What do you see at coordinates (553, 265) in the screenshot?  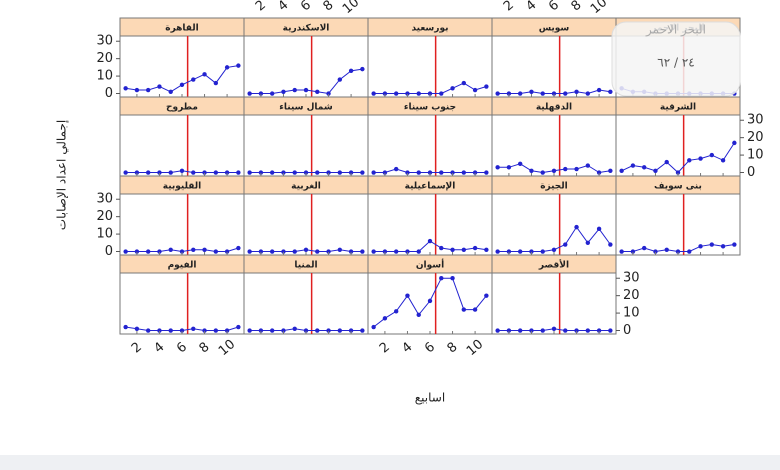 I see `panel-title: الأقصر` at bounding box center [553, 265].